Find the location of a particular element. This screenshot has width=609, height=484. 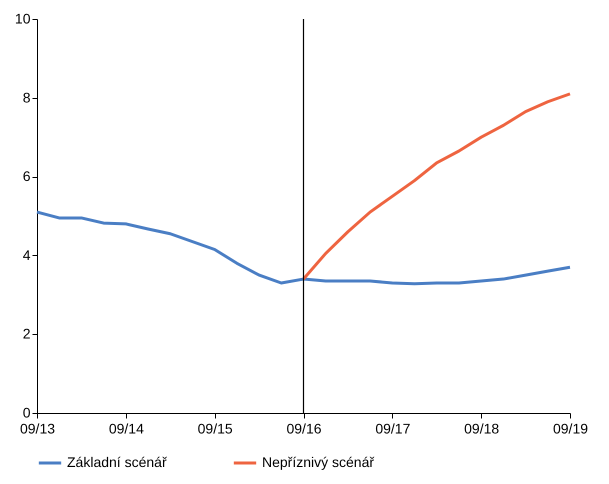

y-tick-label: 8 is located at coordinates (26, 97).